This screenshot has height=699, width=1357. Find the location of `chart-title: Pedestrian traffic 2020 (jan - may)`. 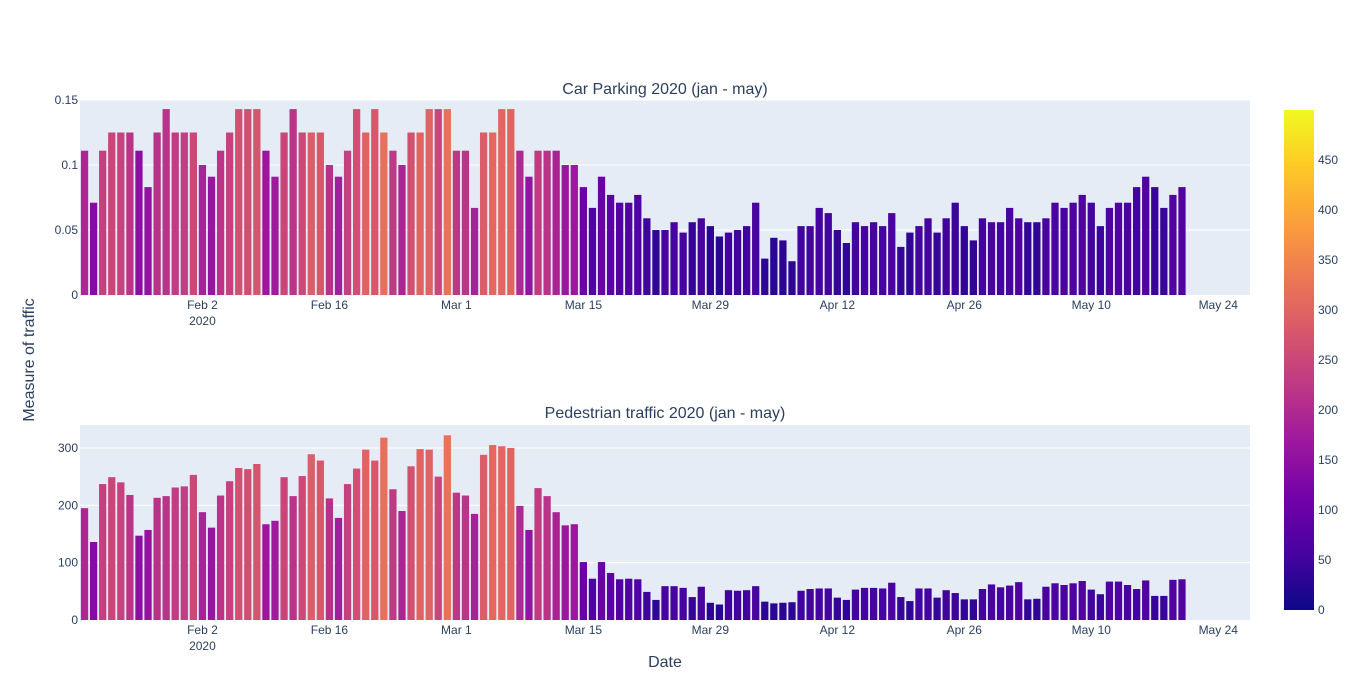

chart-title: Pedestrian traffic 2020 (jan - may) is located at coordinates (665, 413).